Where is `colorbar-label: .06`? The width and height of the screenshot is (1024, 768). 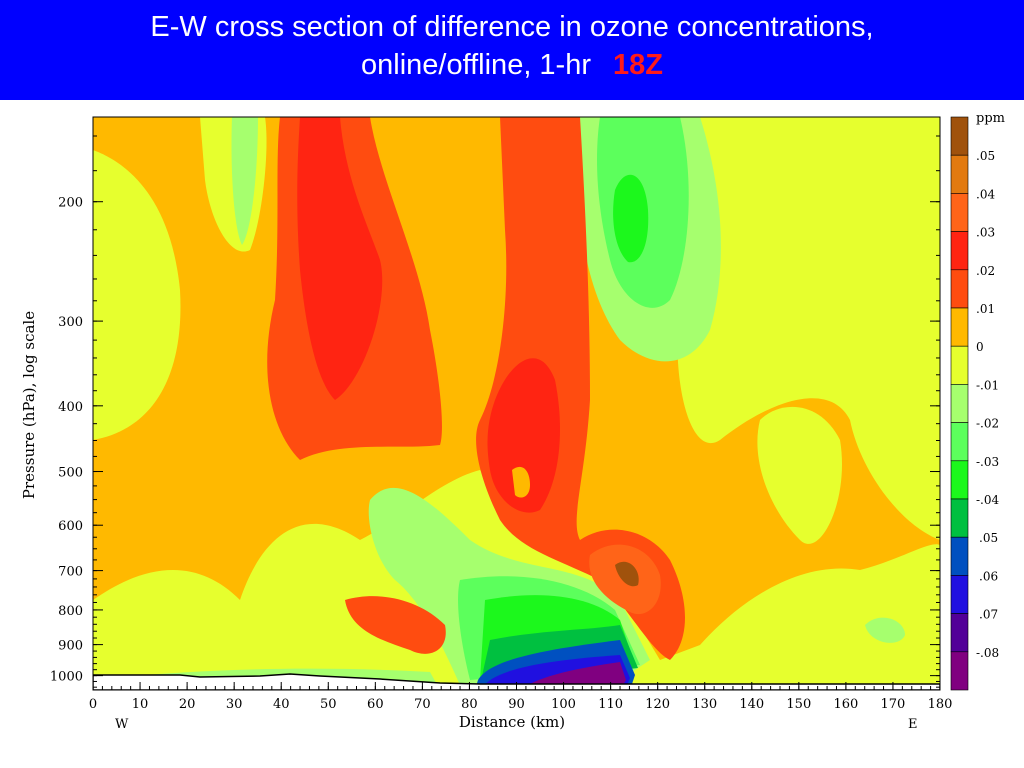
colorbar-label: .06 is located at coordinates (988, 576).